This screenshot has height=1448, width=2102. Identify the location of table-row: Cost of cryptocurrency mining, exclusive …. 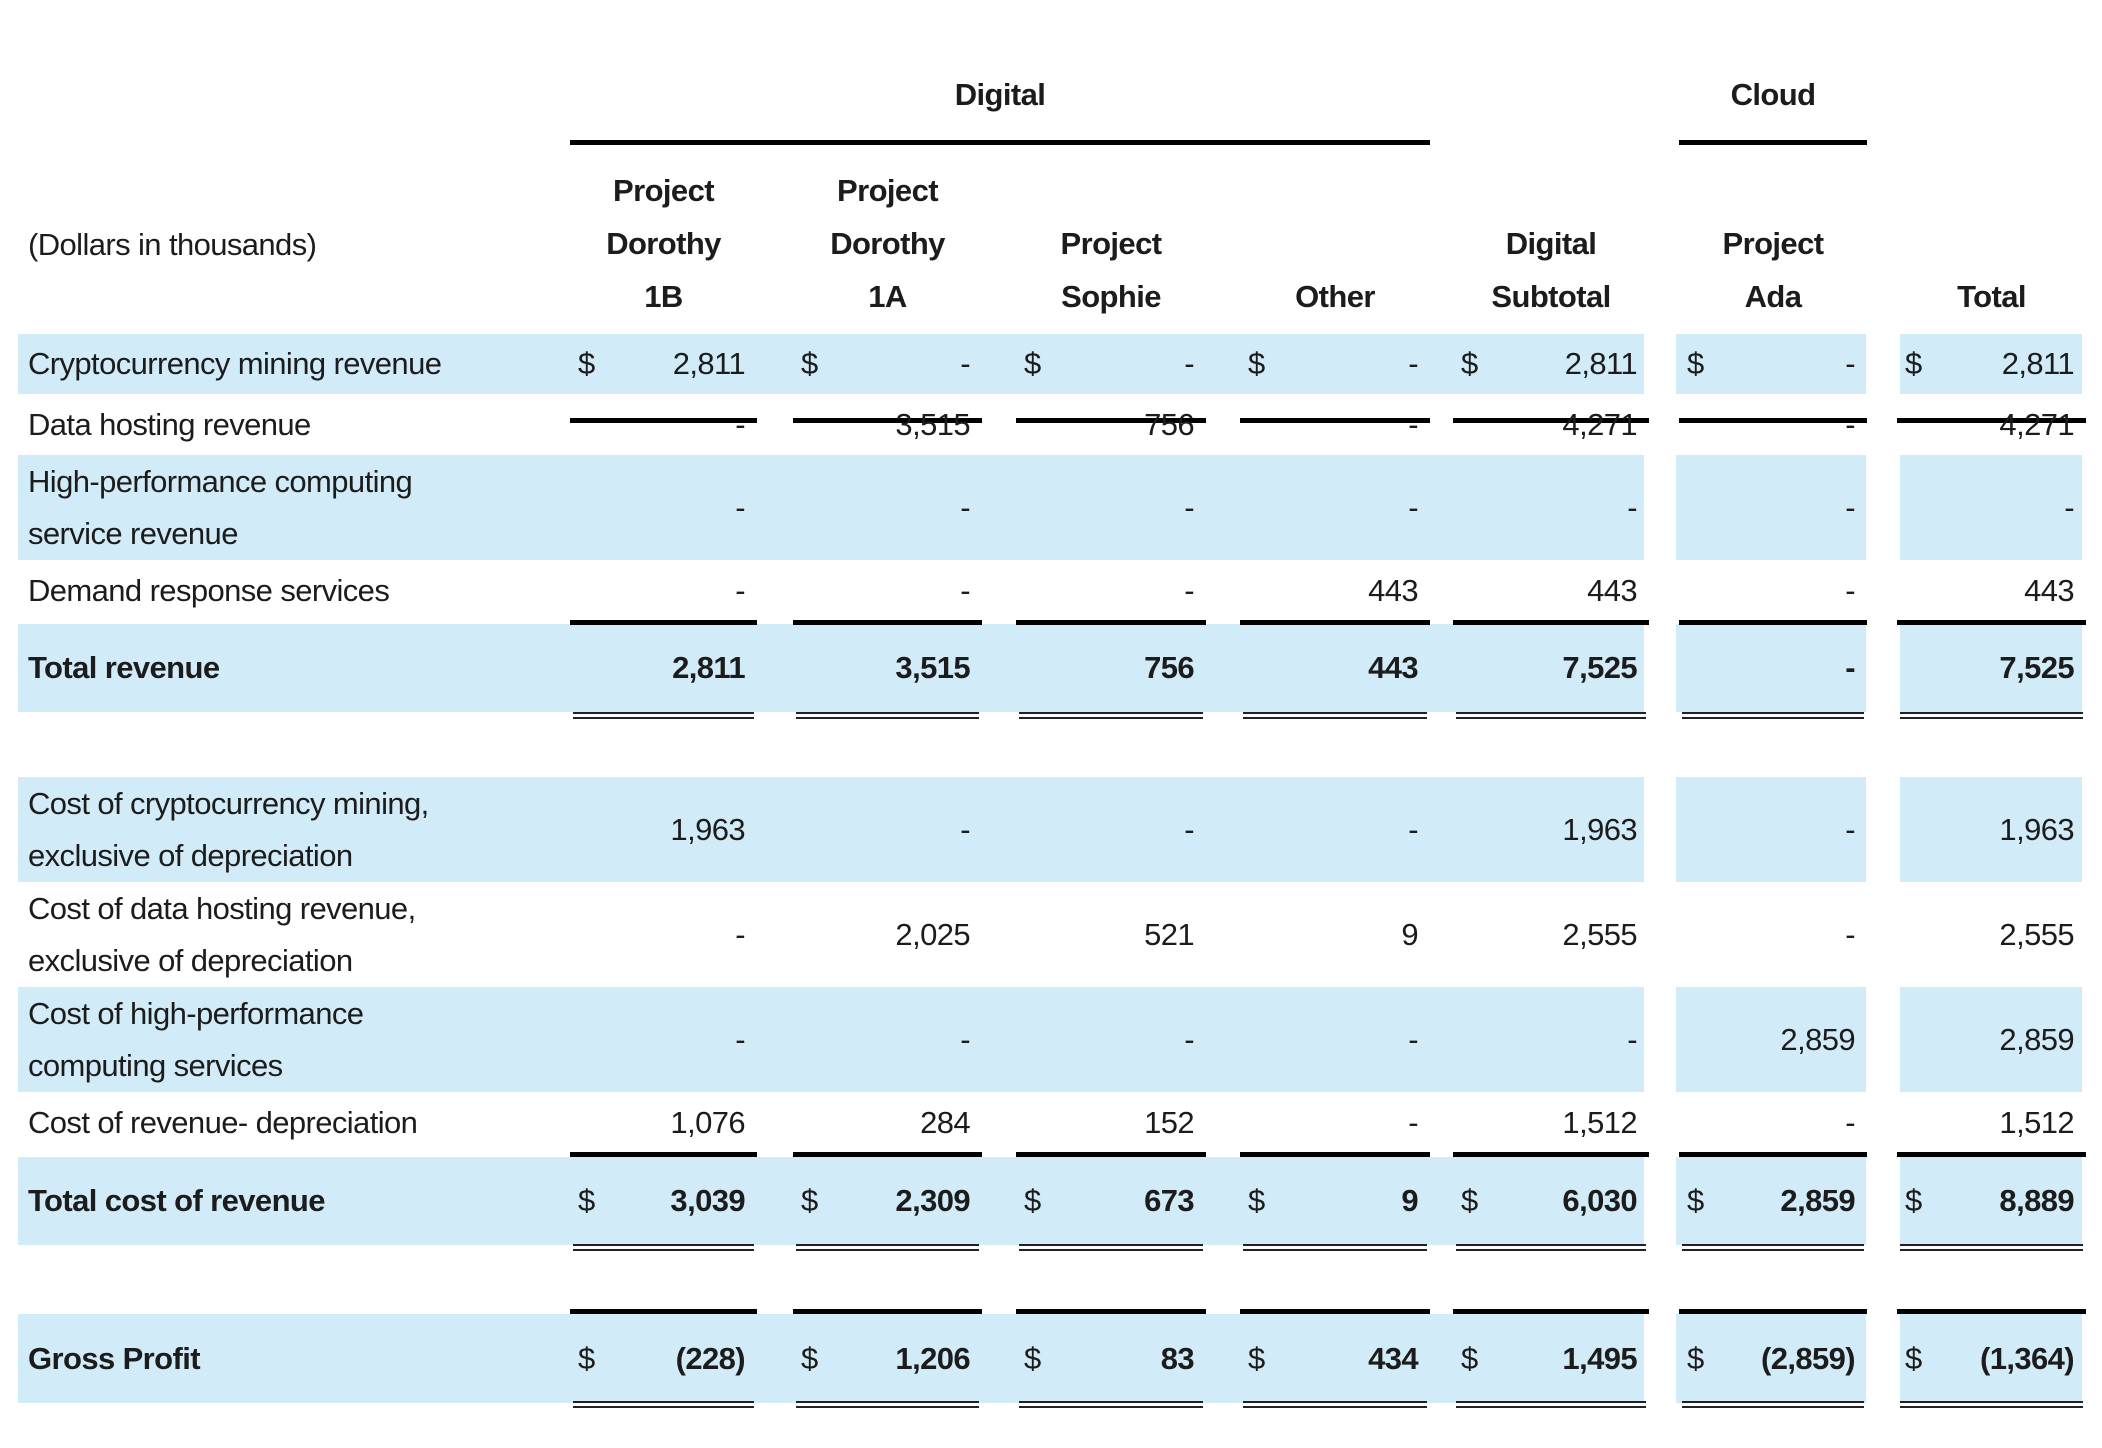
(1051, 829).